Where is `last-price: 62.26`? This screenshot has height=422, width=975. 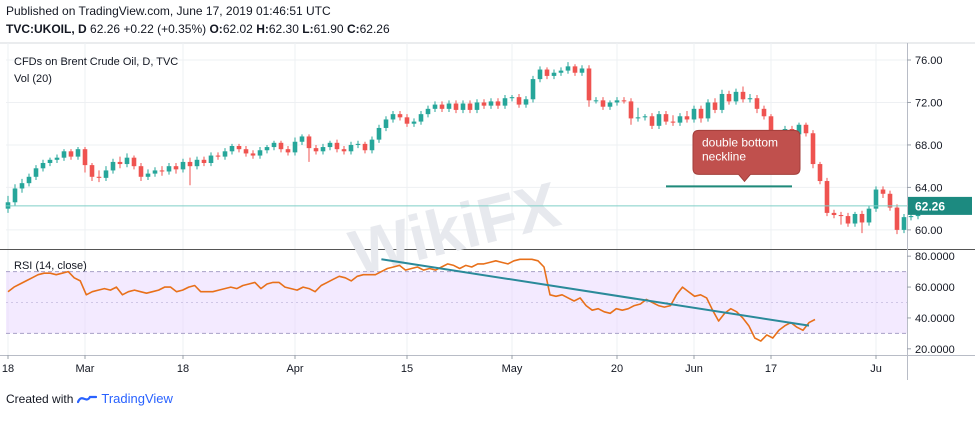
last-price: 62.26 is located at coordinates (105, 29).